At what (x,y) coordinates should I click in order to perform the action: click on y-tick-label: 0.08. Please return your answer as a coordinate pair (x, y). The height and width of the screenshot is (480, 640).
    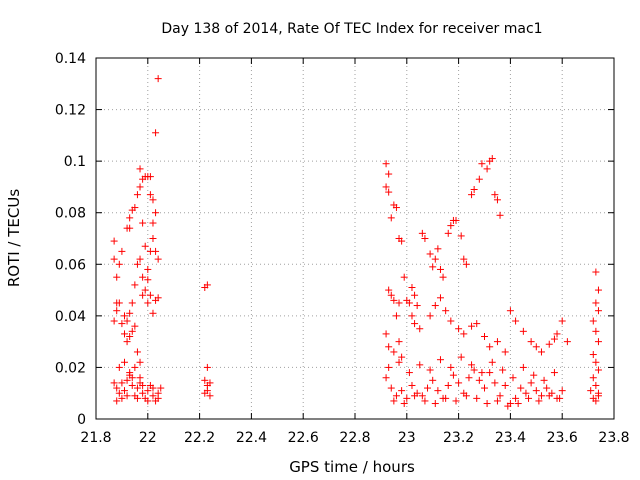
    Looking at the image, I should click on (70, 214).